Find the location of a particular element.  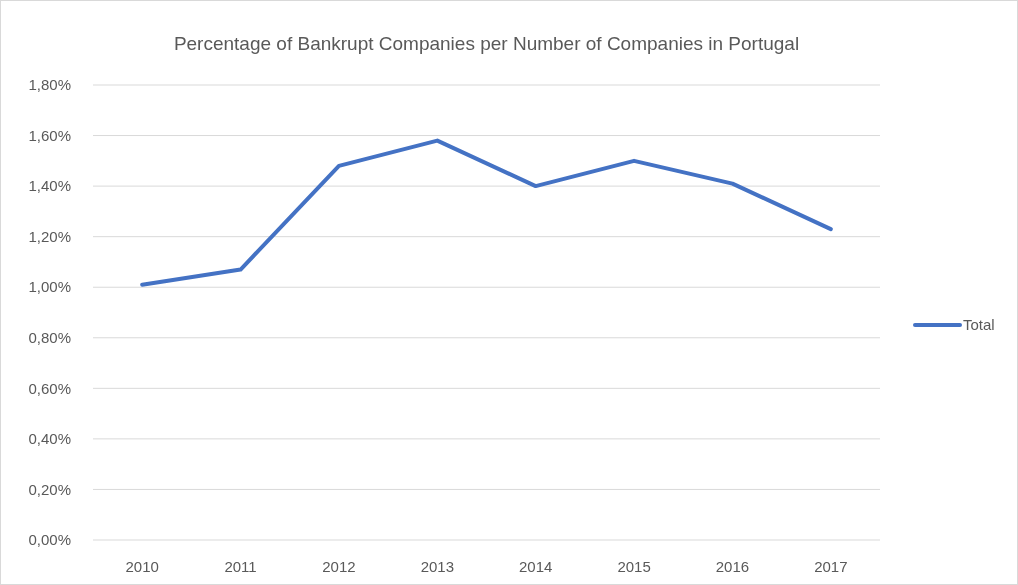

y-tick-label: 1,00% is located at coordinates (49, 287).